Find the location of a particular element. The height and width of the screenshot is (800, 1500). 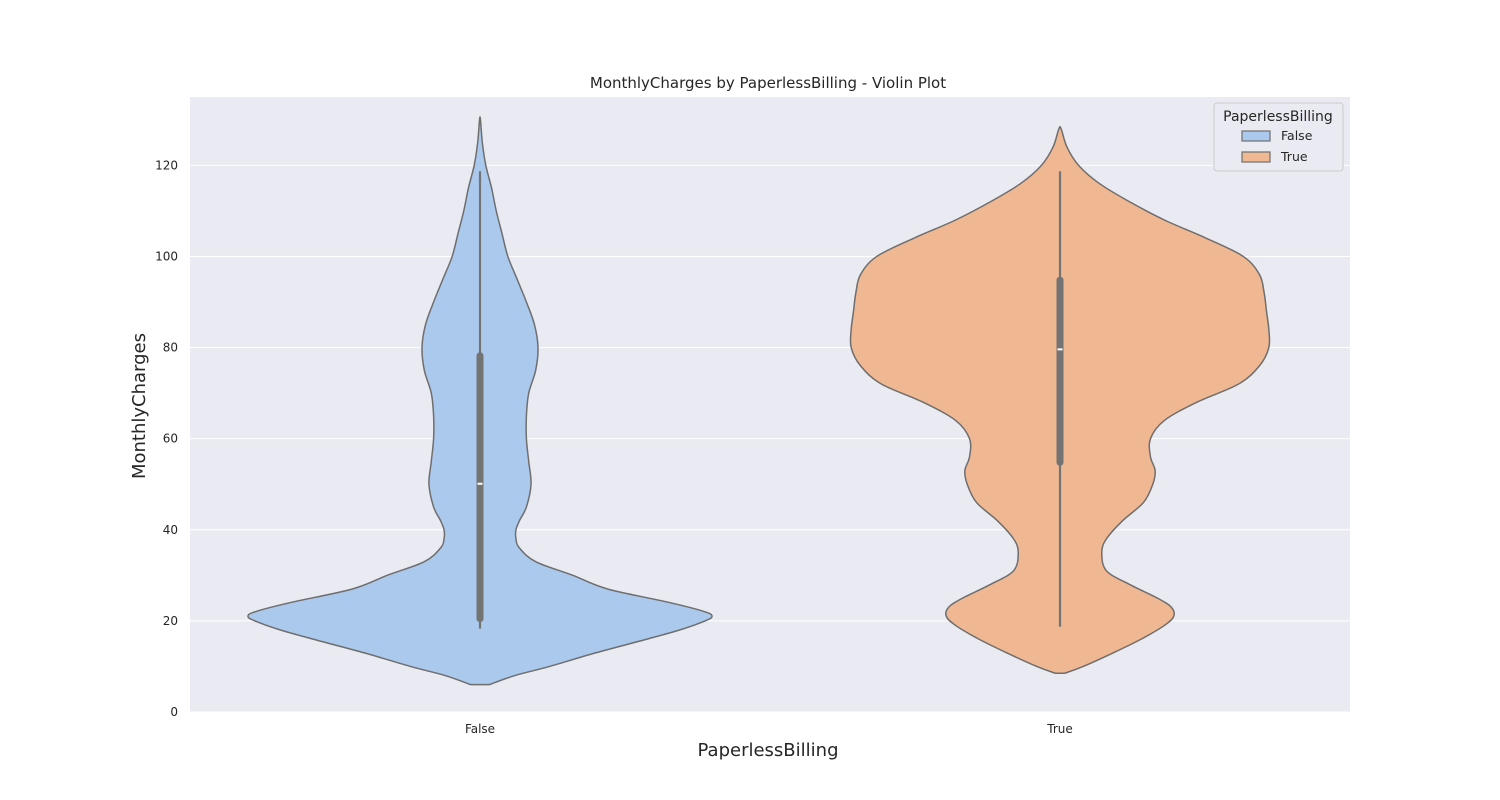

y-tick-label-40: 40 is located at coordinates (170, 530).